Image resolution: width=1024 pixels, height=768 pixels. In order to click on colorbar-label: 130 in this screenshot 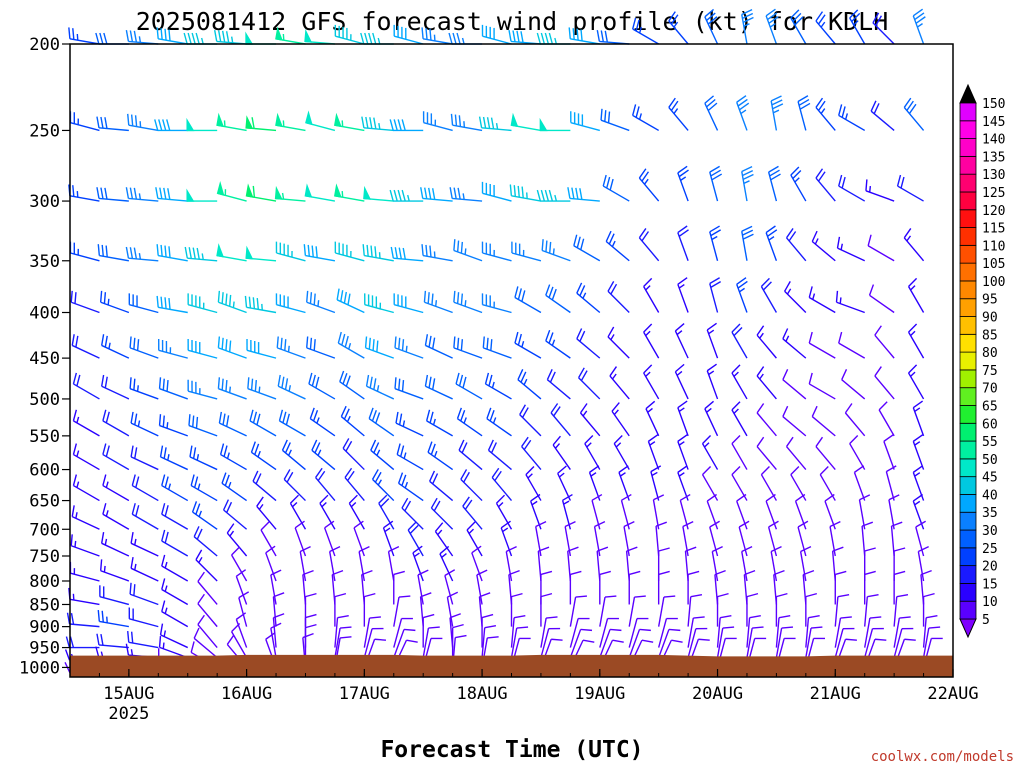, I will do `click(993, 175)`.